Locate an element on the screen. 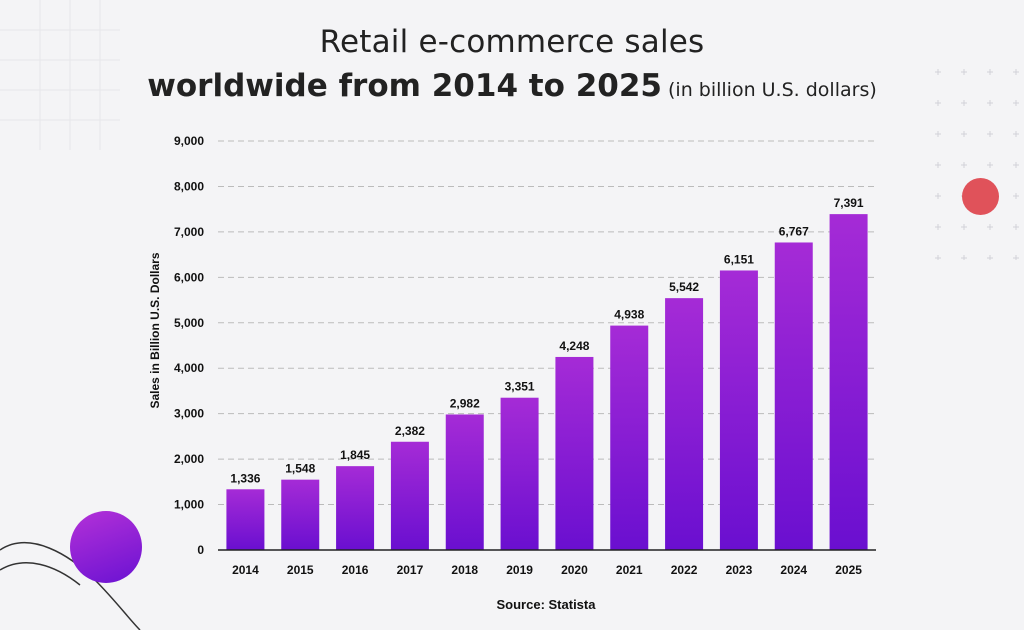  bar-2020 is located at coordinates (574, 453).